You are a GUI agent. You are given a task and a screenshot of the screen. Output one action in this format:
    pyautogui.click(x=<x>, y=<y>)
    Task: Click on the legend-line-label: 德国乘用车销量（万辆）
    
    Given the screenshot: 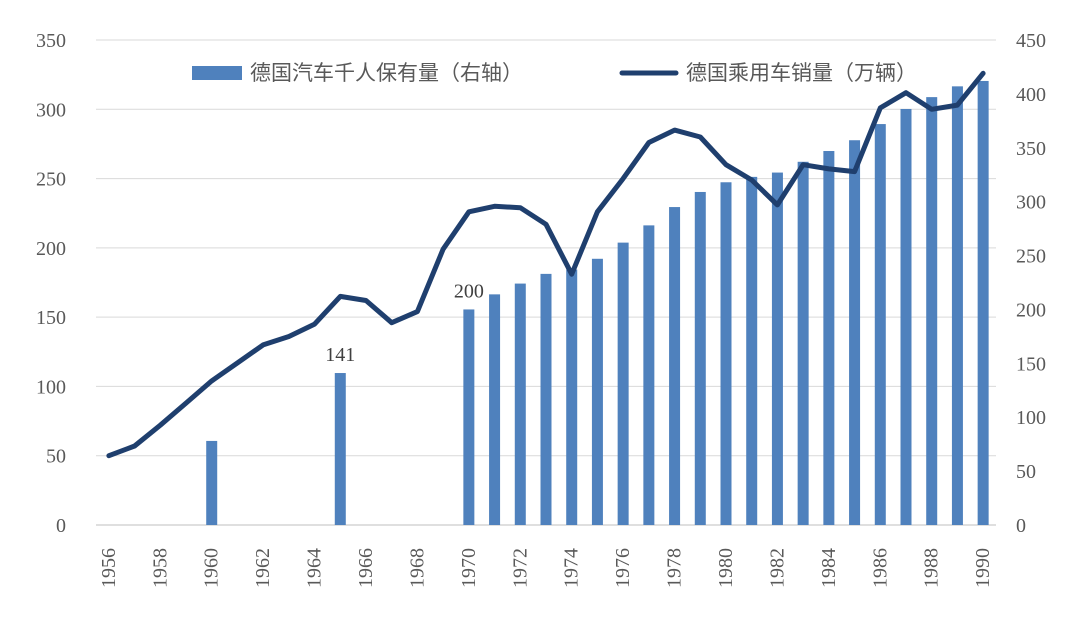 What is the action you would take?
    pyautogui.click(x=801, y=73)
    